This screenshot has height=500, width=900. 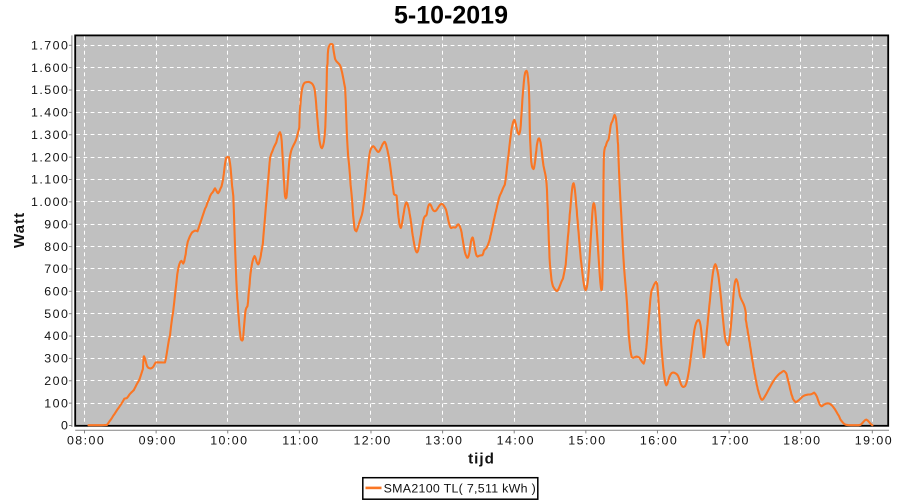 What do you see at coordinates (874, 441) in the screenshot?
I see `svg-text: 19:00` at bounding box center [874, 441].